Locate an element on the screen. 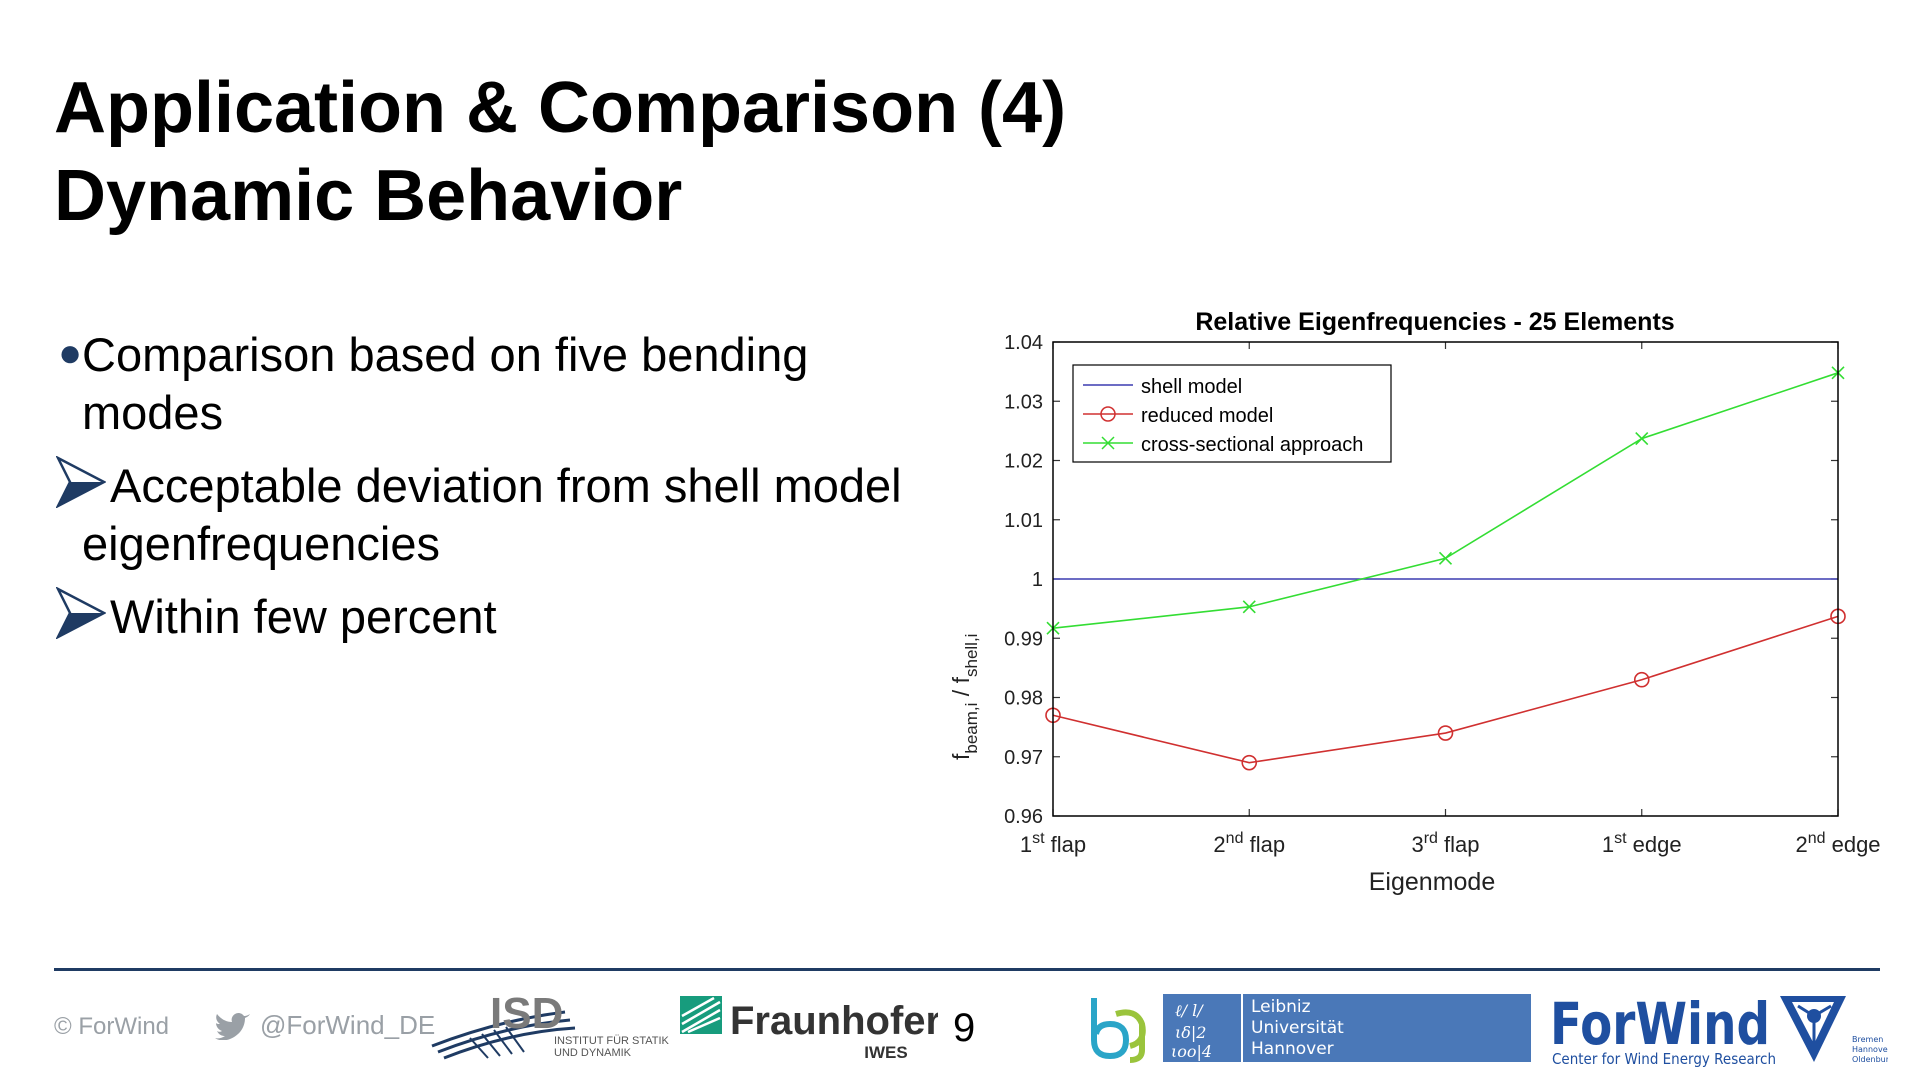 Image resolution: width=1920 pixels, height=1080 pixels. x-tick-labels: 1st flap 2nd flap 3rd flap 1st edge 2nd edge is located at coordinates (1450, 843).